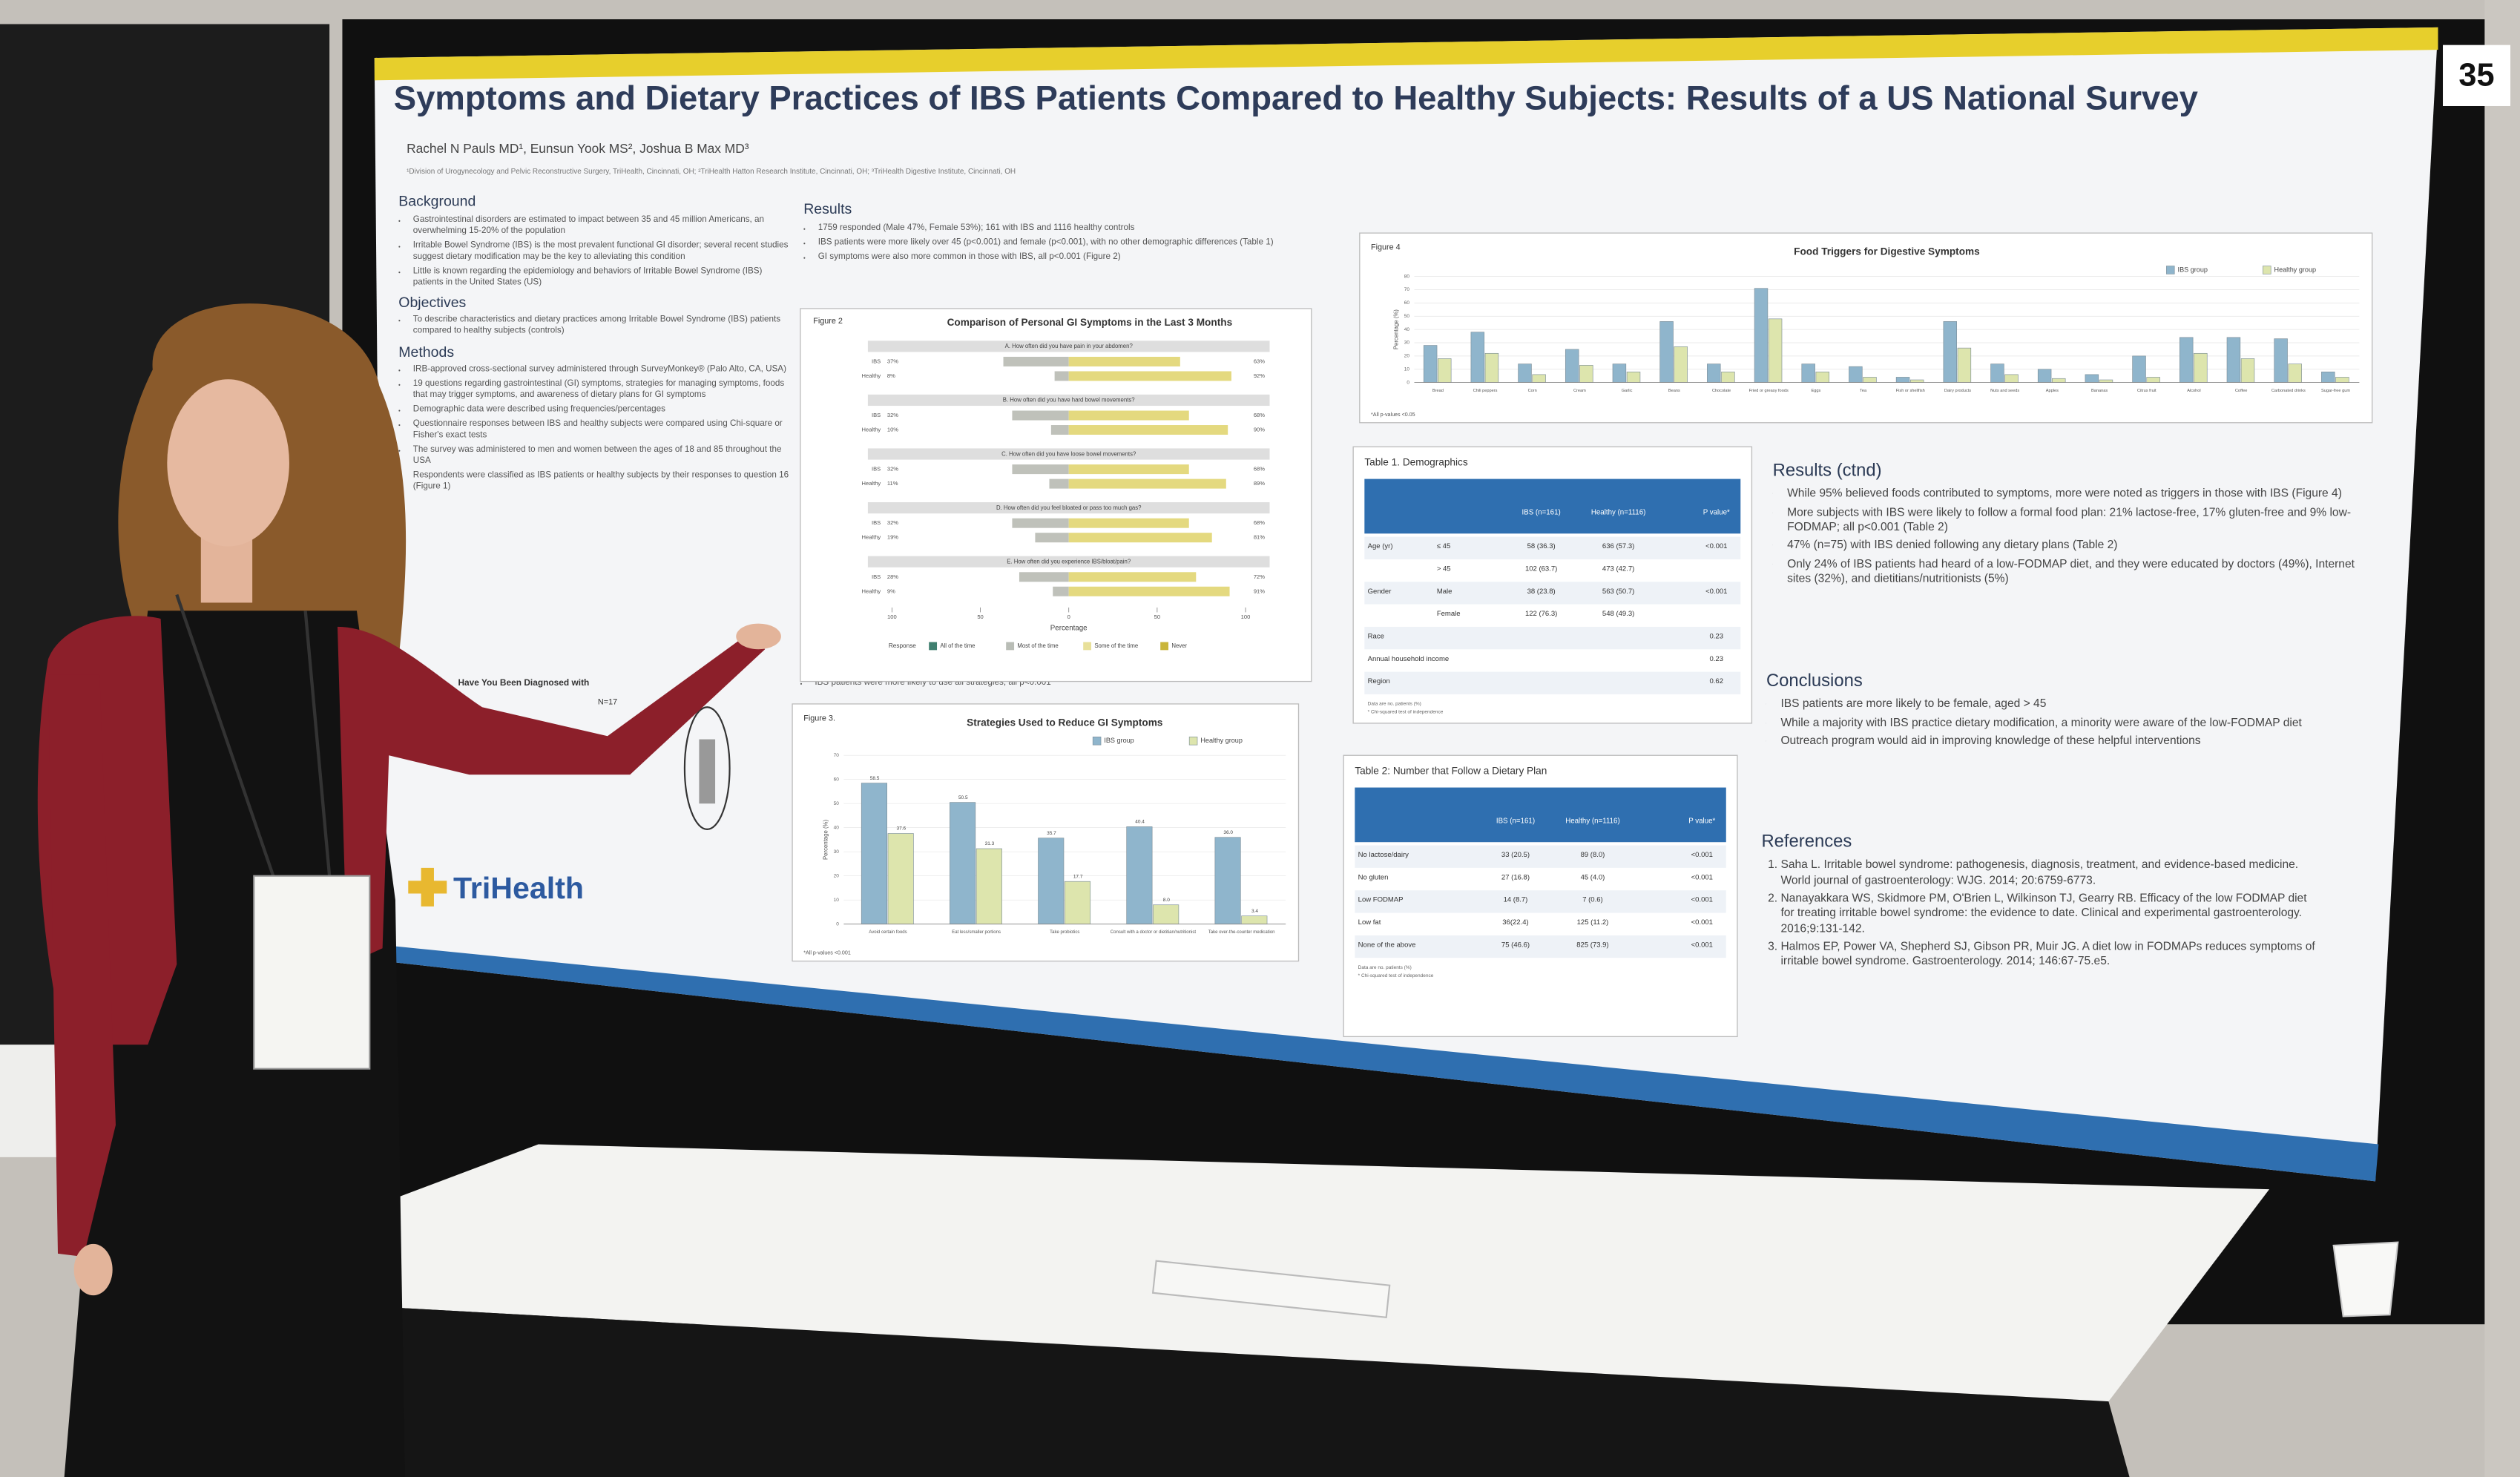  What do you see at coordinates (1716, 546) in the screenshot?
I see `table-cell: <0.001` at bounding box center [1716, 546].